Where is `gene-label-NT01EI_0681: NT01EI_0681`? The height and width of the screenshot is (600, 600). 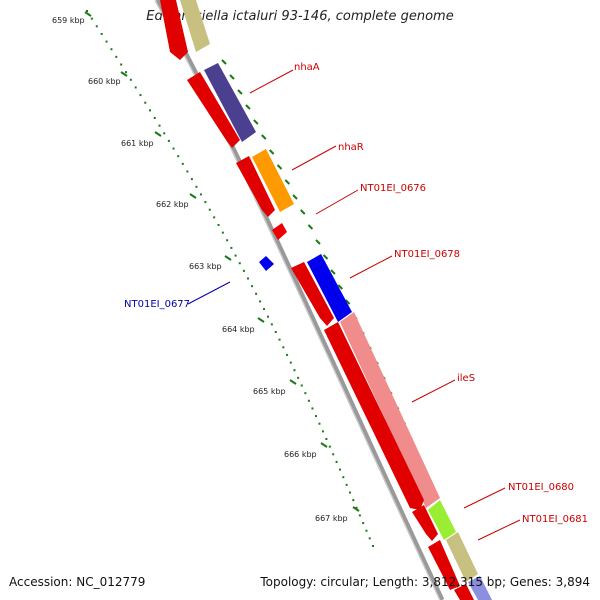 gene-label-NT01EI_0681: NT01EI_0681 is located at coordinates (555, 519).